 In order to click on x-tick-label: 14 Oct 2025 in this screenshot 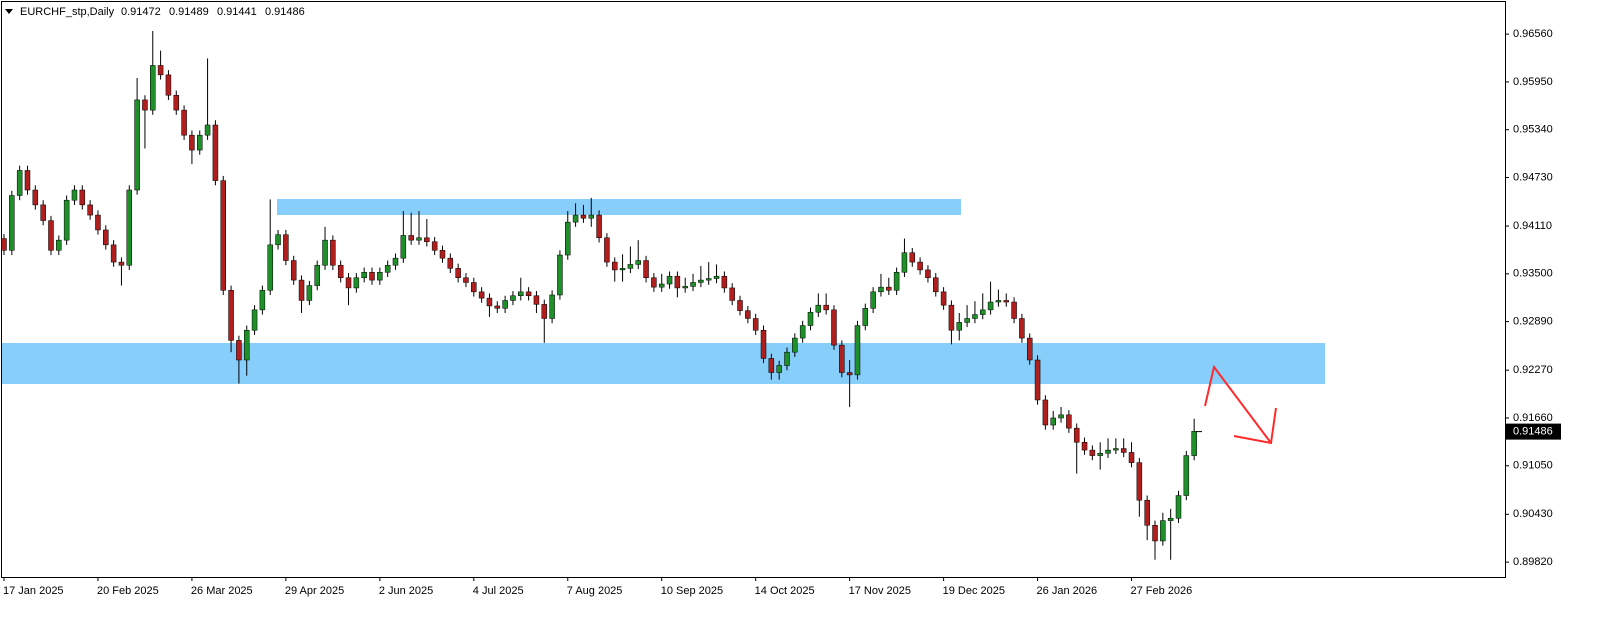, I will do `click(785, 591)`.